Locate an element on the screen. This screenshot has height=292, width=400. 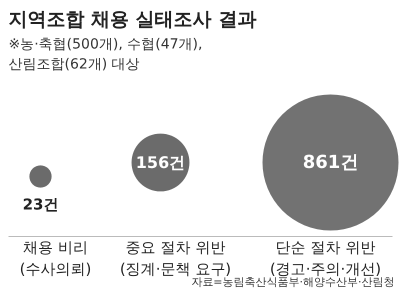
text: 지역조합 채용 실태조사 결과 is located at coordinates (132, 19).